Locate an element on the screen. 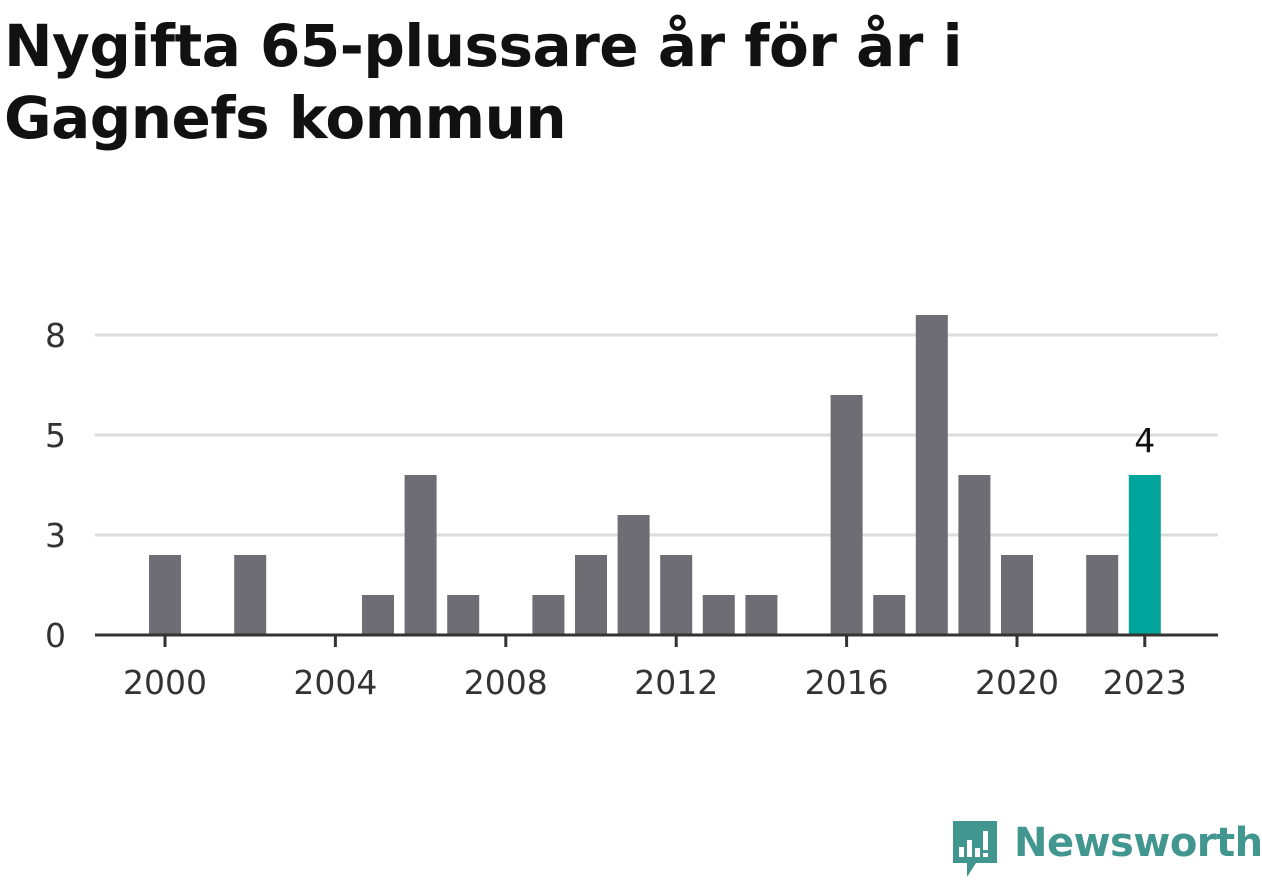 Image resolution: width=1262 pixels, height=880 pixels. bar-highlight is located at coordinates (1144, 555).